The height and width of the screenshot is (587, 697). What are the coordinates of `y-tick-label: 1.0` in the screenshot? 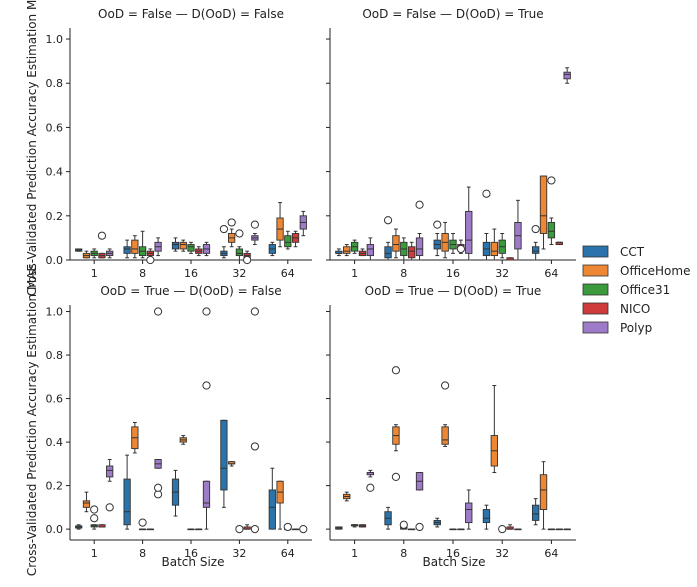 It's located at (55, 39).